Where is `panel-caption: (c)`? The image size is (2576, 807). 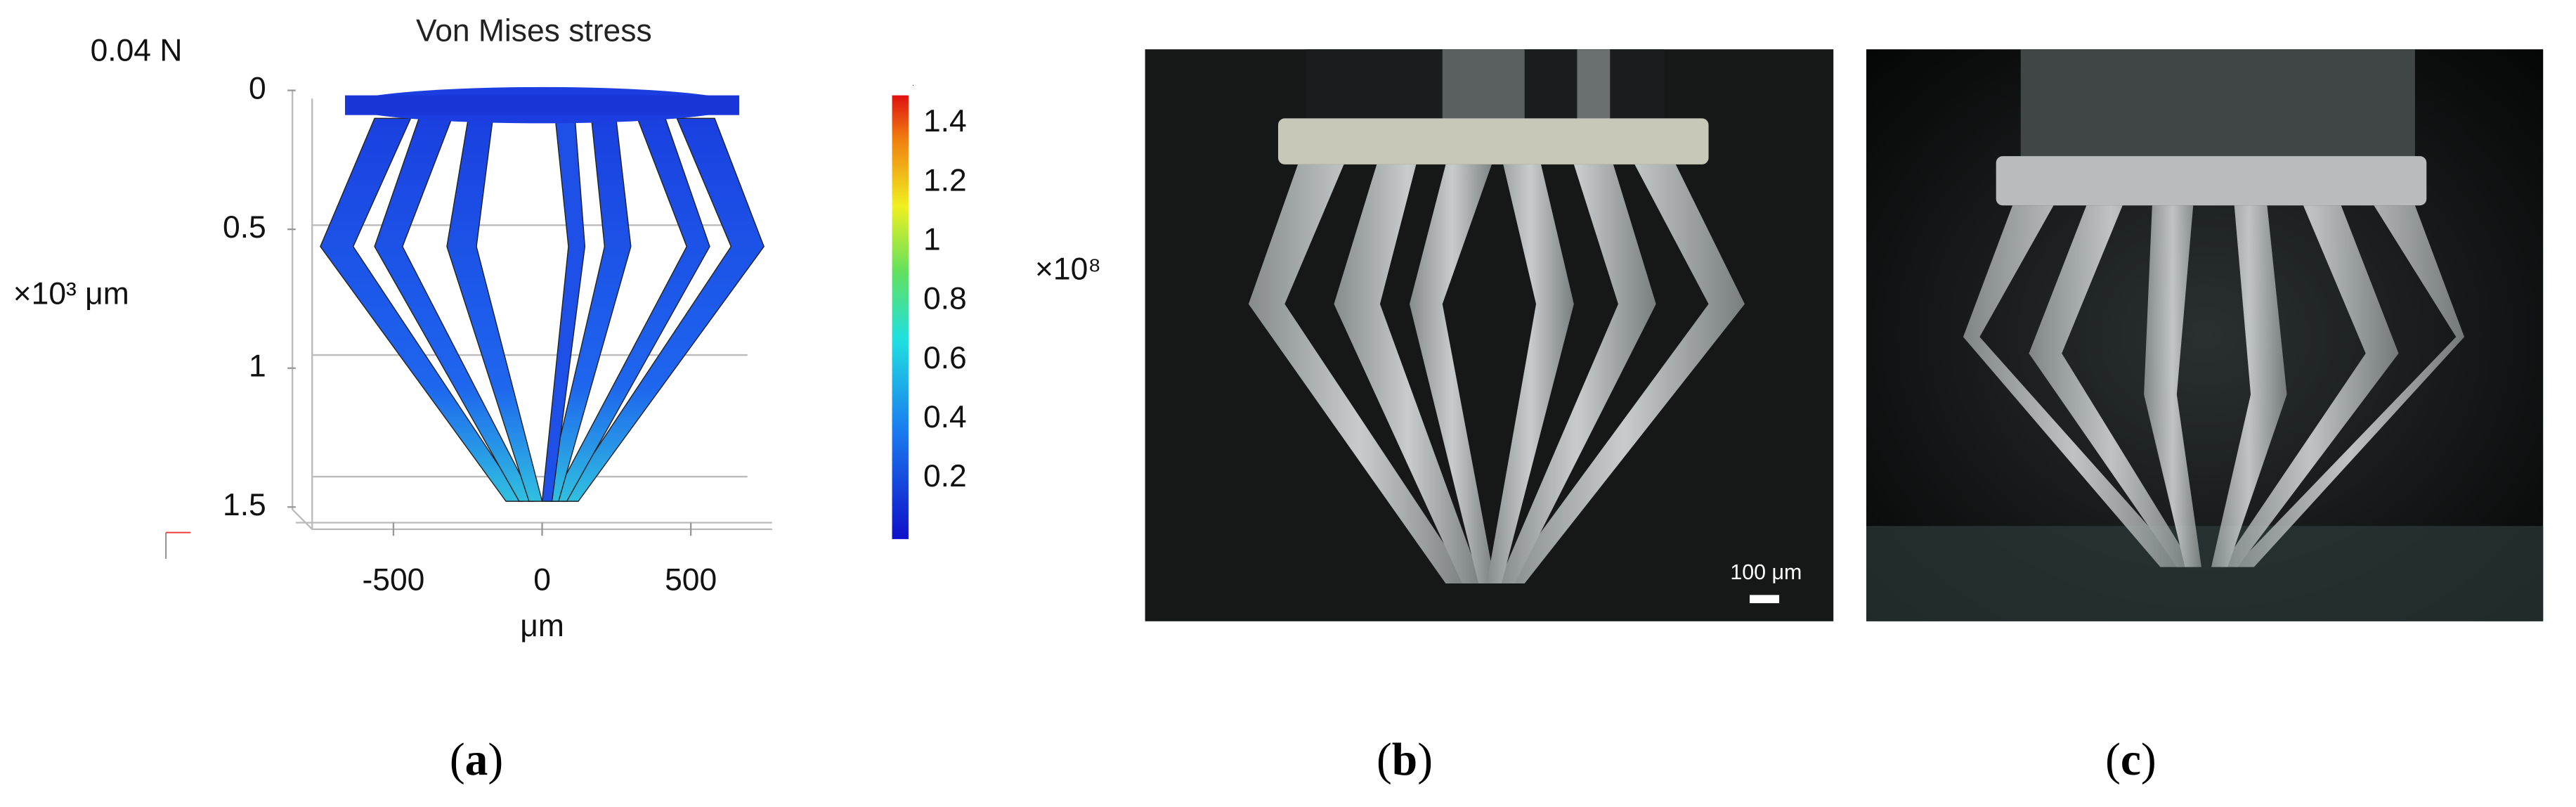
panel-caption: (c) is located at coordinates (2131, 760).